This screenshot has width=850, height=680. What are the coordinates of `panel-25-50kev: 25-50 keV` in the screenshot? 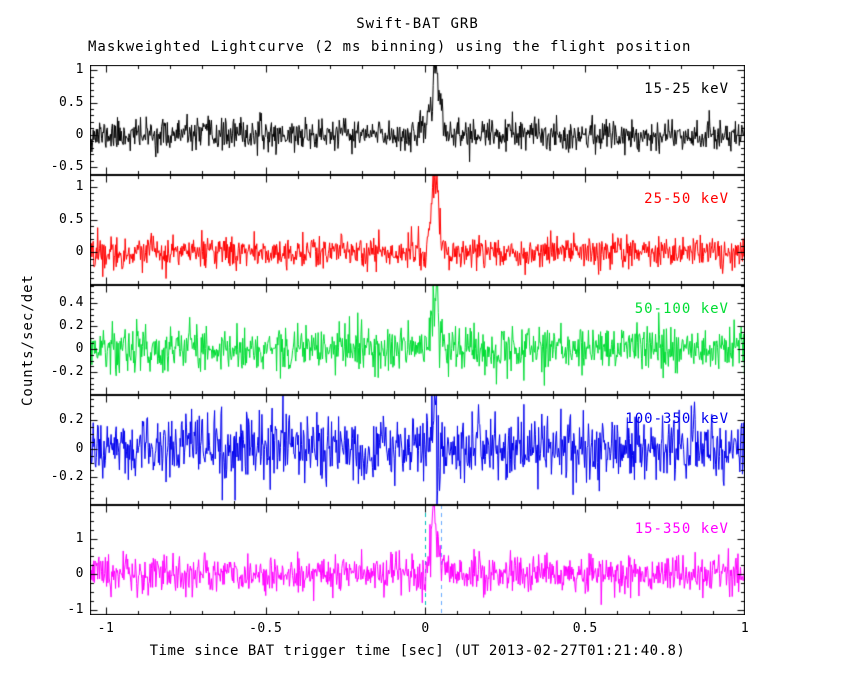 It's located at (417, 230).